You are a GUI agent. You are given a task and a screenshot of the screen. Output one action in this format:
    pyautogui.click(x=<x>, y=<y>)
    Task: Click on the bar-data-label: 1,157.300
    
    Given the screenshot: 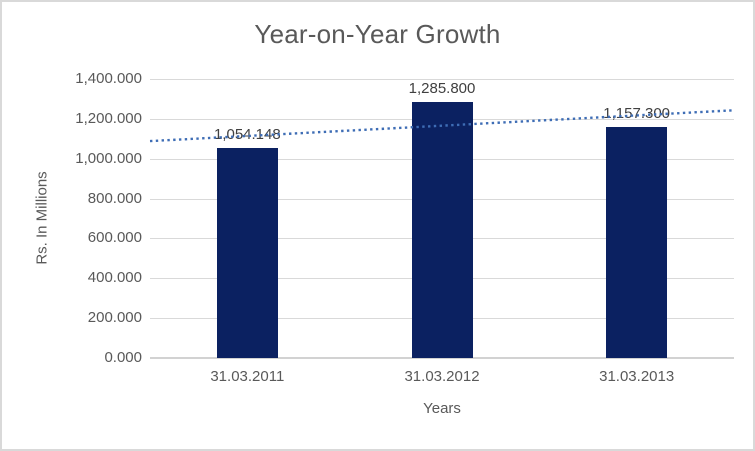 What is the action you would take?
    pyautogui.click(x=637, y=114)
    